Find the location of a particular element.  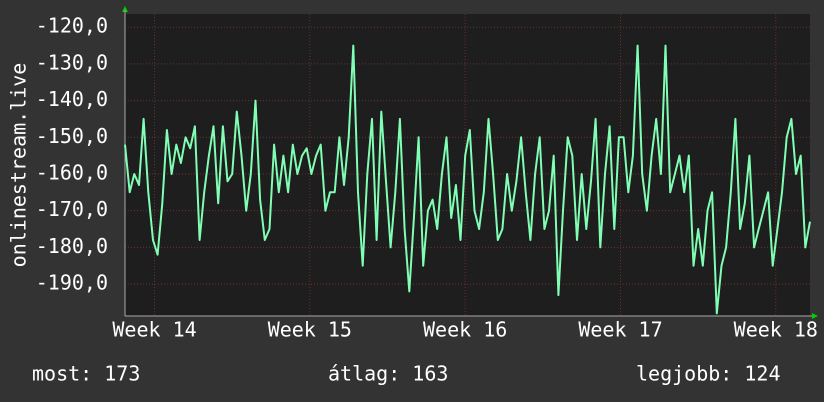

y-tick-label: -120,0 is located at coordinates (72, 26).